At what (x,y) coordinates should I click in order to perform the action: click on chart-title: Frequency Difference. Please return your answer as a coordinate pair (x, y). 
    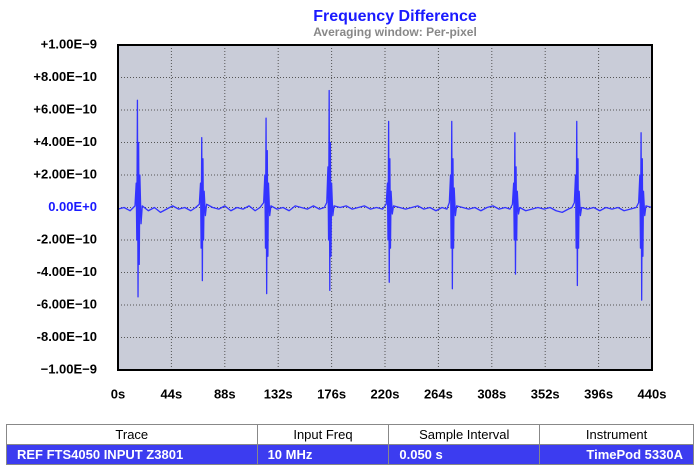
    Looking at the image, I should click on (395, 16).